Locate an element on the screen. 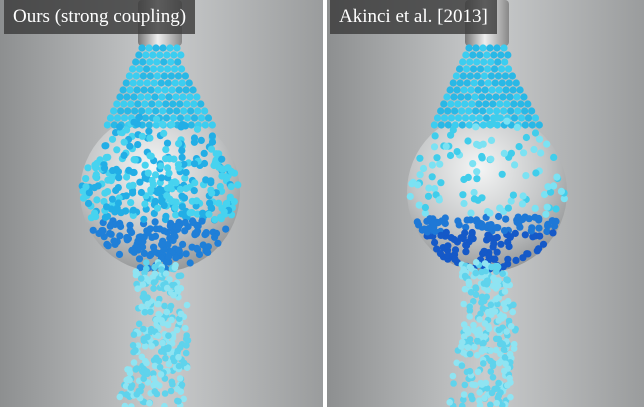  panel-label: Akinci et al. [2013] is located at coordinates (413, 17).